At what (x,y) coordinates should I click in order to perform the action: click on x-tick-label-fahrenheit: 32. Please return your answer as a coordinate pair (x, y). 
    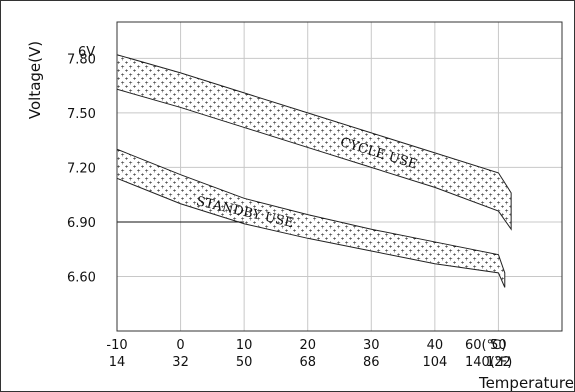
    Looking at the image, I should click on (180, 362).